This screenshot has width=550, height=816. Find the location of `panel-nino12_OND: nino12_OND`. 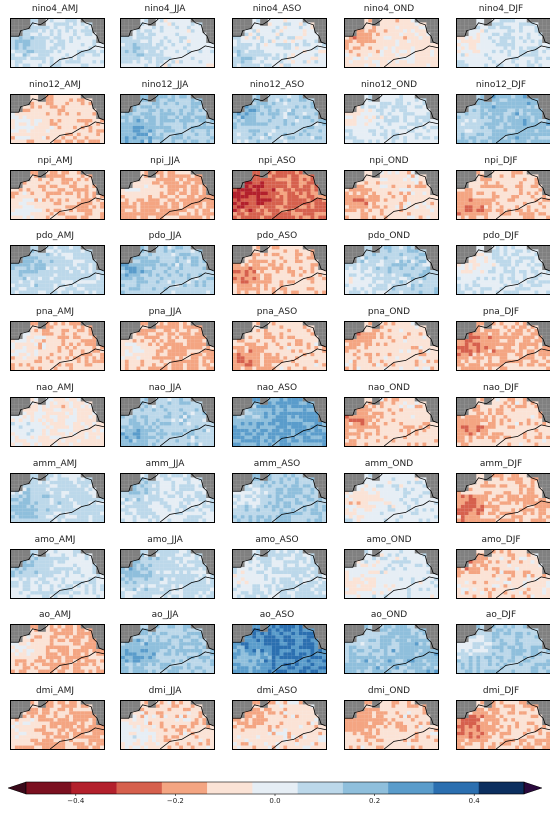

panel-nino12_OND: nino12_OND is located at coordinates (389, 113).